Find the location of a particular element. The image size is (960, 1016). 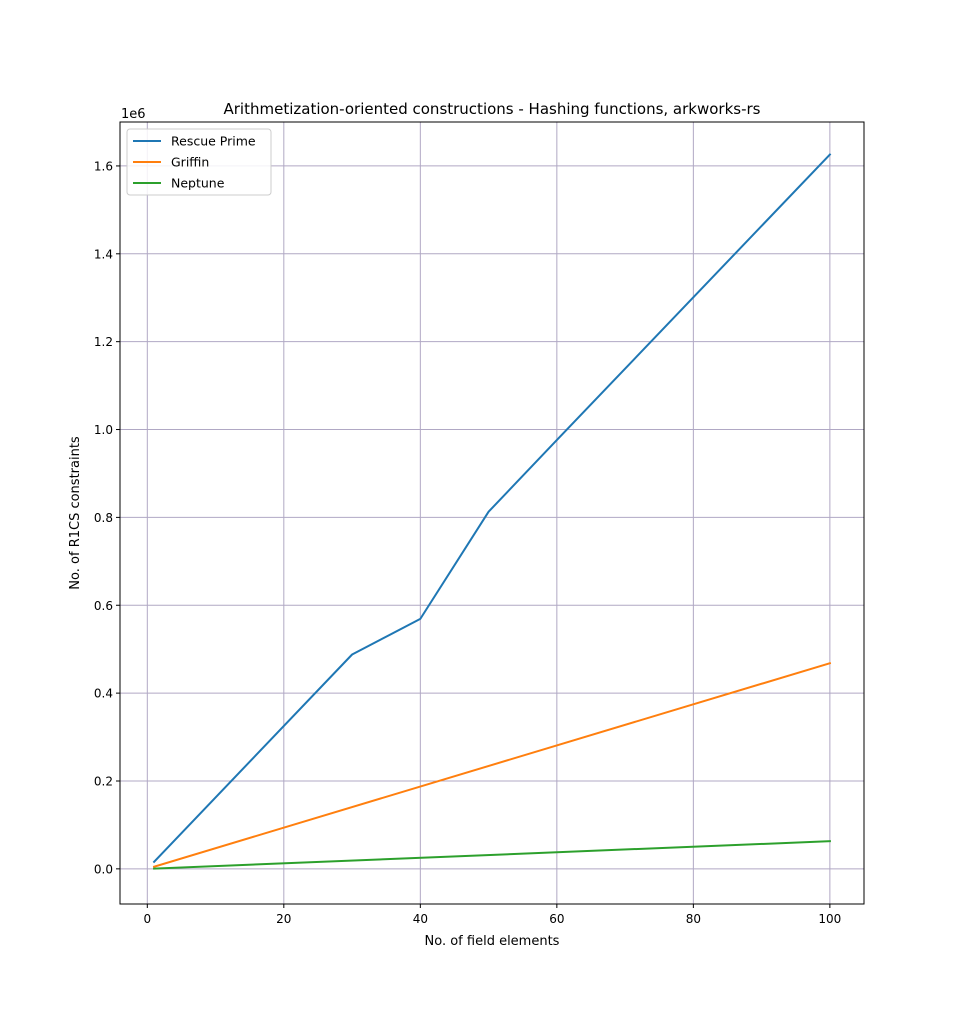

x-tick-label: 60 is located at coordinates (556, 919).